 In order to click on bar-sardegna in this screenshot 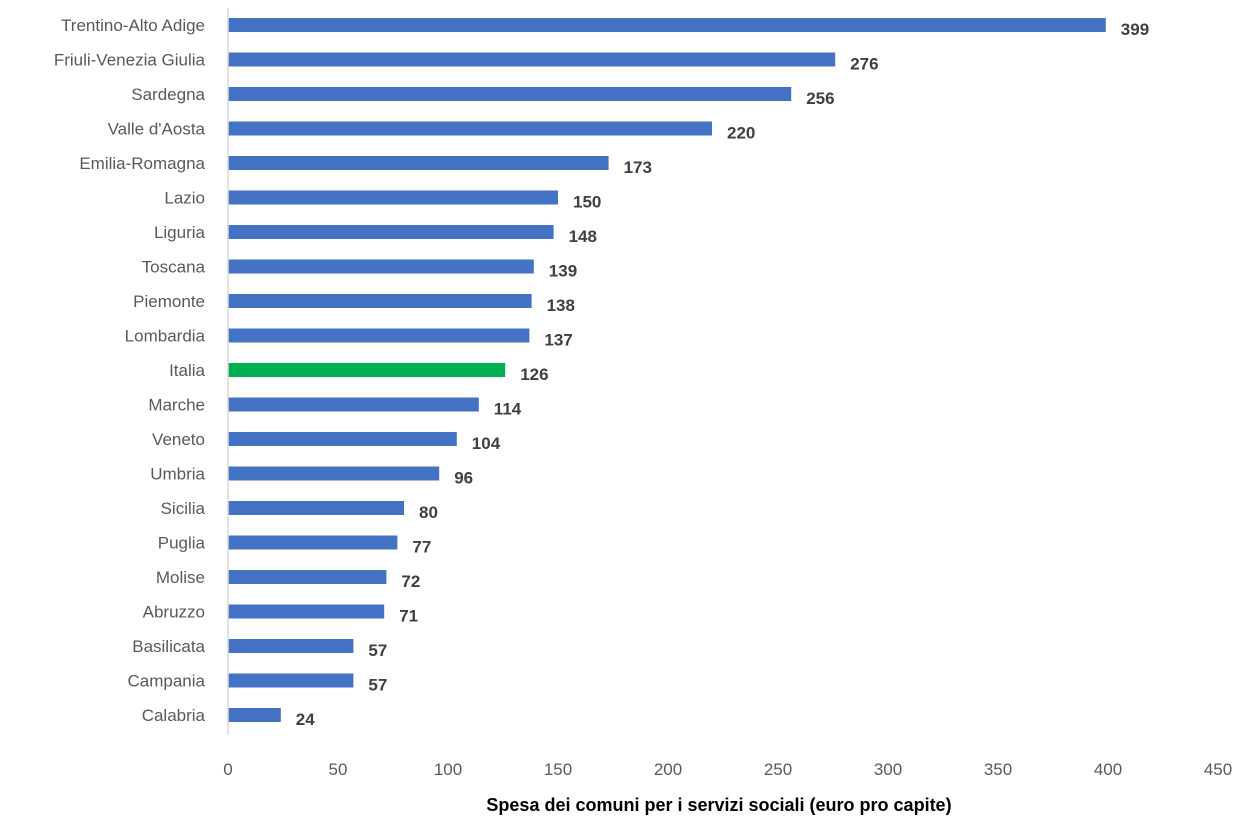, I will do `click(510, 94)`.